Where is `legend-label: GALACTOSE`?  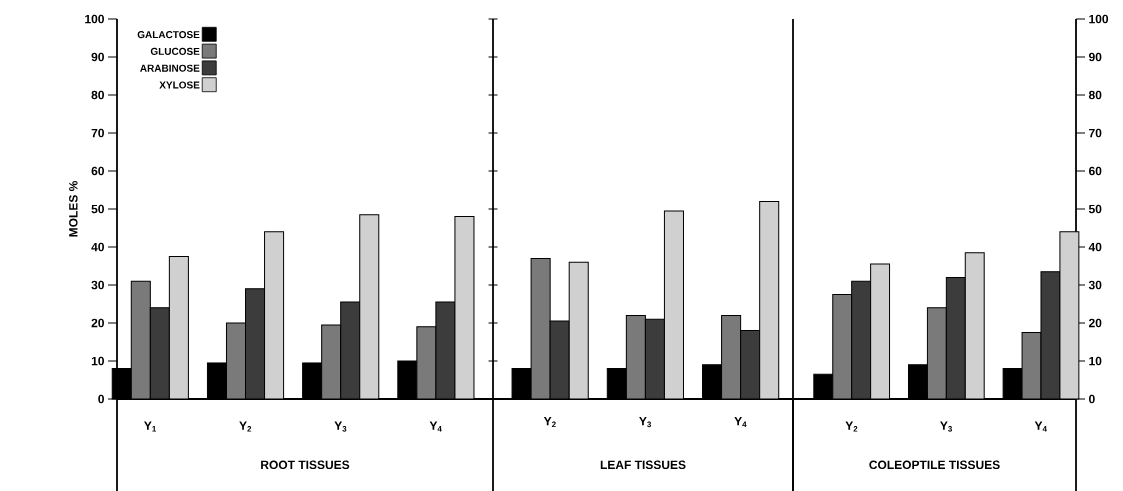 legend-label: GALACTOSE is located at coordinates (168, 35).